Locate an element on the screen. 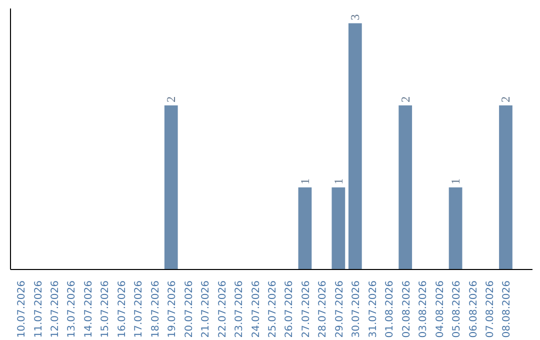 The width and height of the screenshot is (540, 340). x-tick-label: 03.08.2026 is located at coordinates (424, 309).